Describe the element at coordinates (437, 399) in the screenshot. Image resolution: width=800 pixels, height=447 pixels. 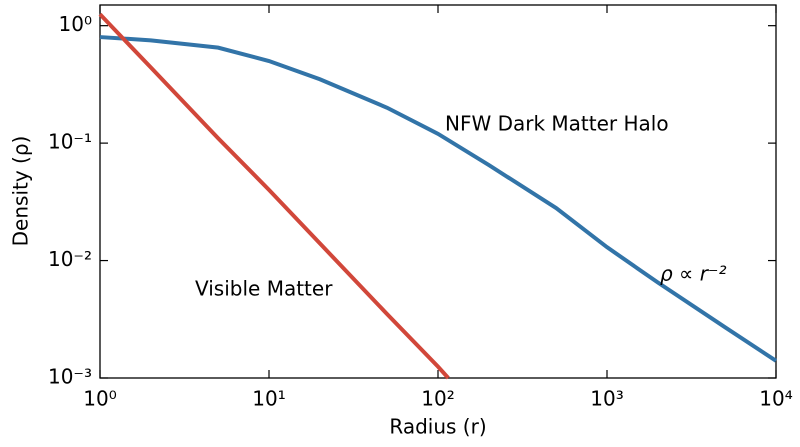
I see `x-tick-label: 10²` at that location.